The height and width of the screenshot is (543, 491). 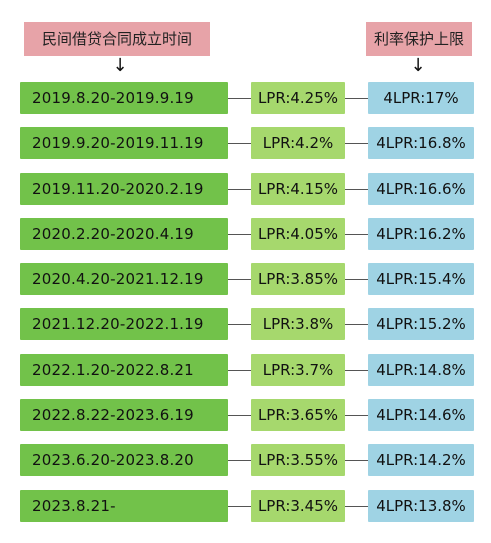 What do you see at coordinates (124, 279) in the screenshot?
I see `period-box: 2020.4.20-2021.12.19` at bounding box center [124, 279].